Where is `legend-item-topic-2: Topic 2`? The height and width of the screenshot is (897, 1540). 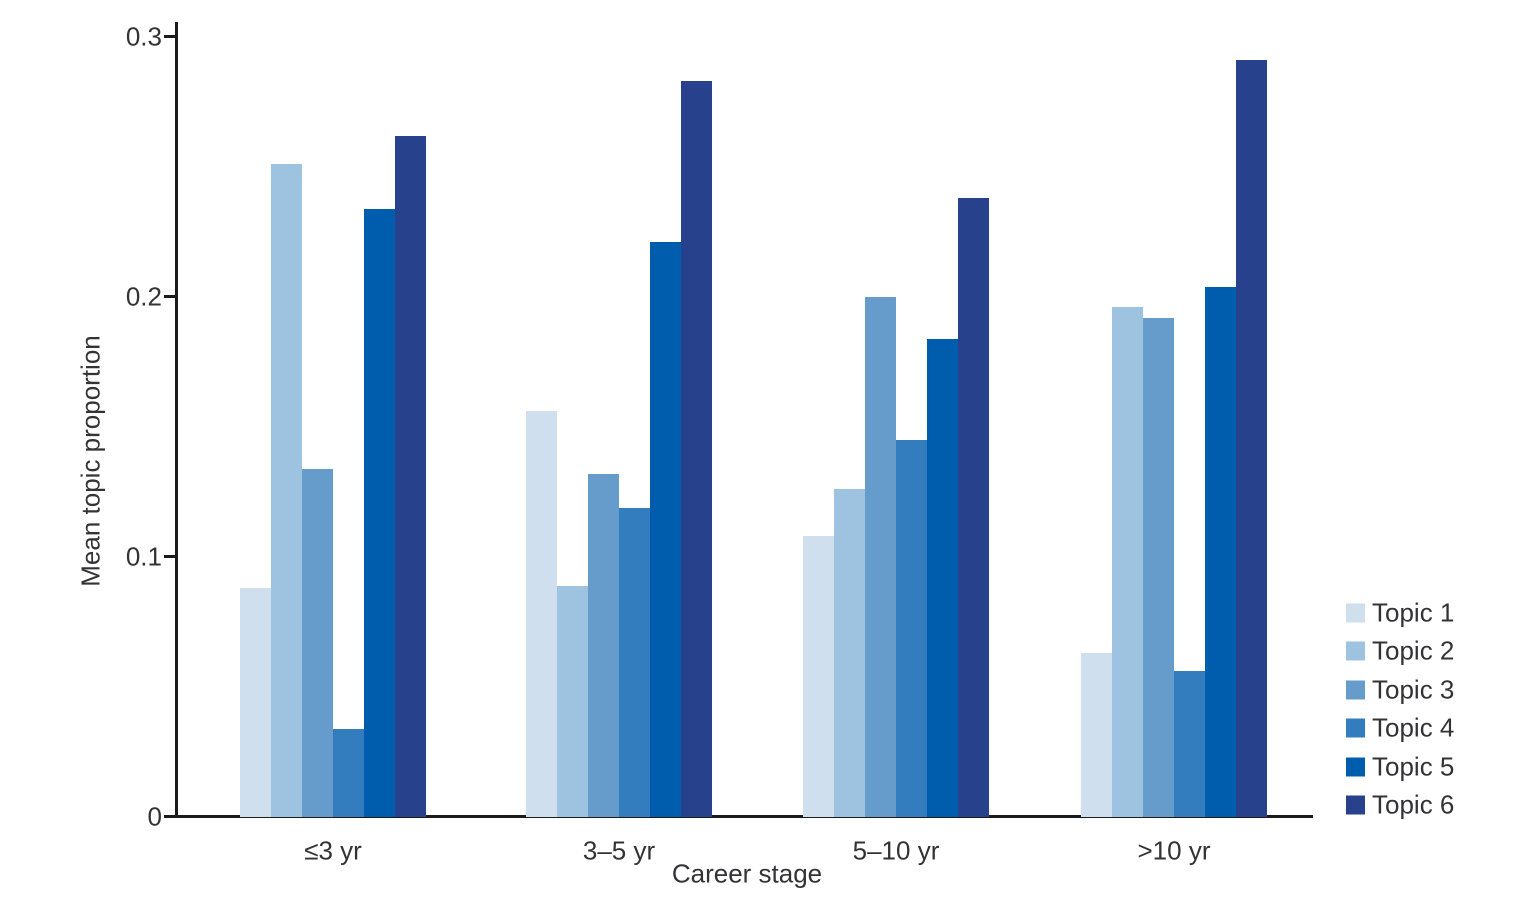
legend-item-topic-2: Topic 2 is located at coordinates (1400, 651).